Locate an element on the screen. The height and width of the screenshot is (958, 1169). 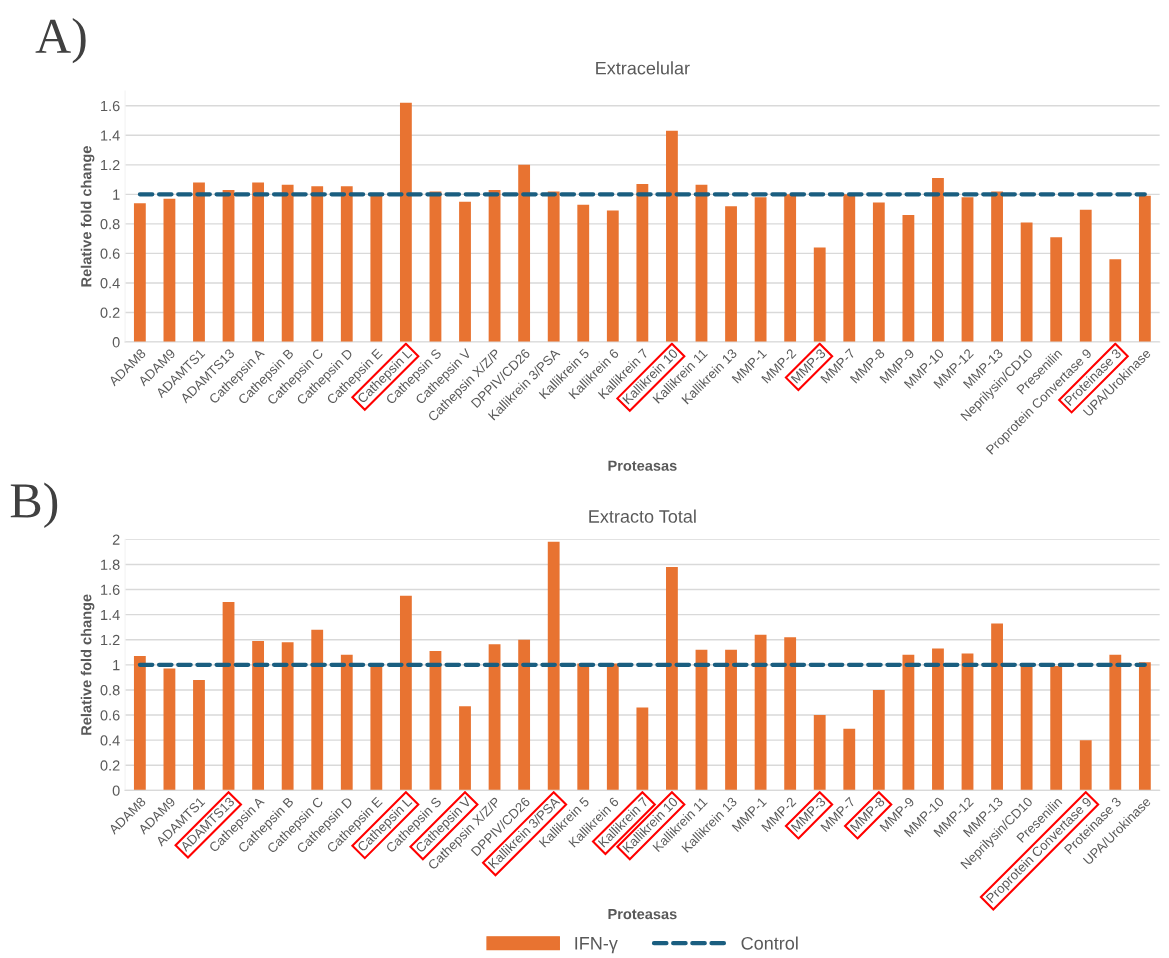
text: B) is located at coordinates (34, 505).